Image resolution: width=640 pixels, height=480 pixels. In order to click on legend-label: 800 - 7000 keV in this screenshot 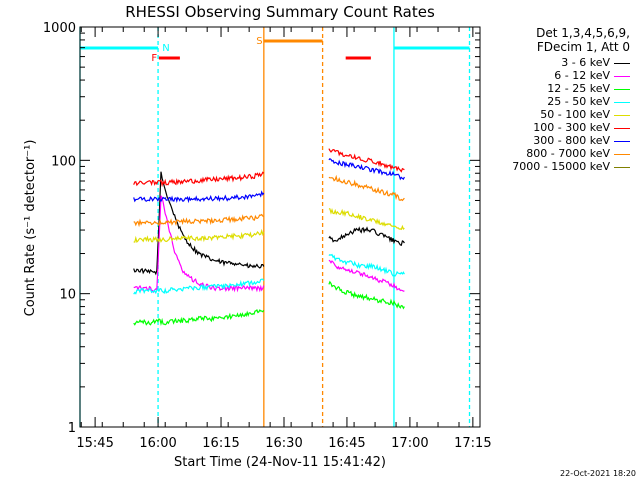, I will do `click(568, 153)`.